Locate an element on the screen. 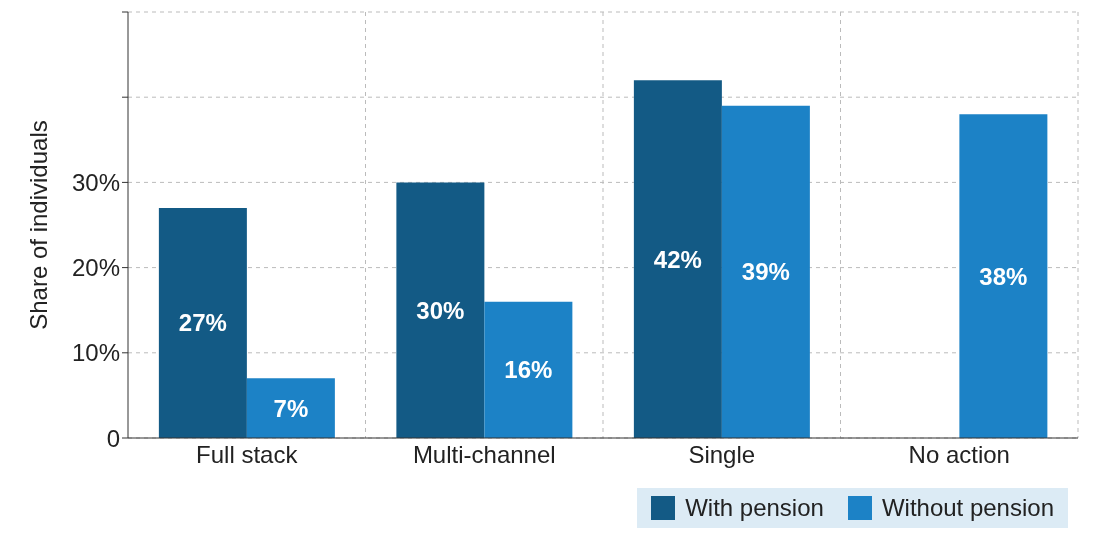  x-tick-label: No action is located at coordinates (959, 455).